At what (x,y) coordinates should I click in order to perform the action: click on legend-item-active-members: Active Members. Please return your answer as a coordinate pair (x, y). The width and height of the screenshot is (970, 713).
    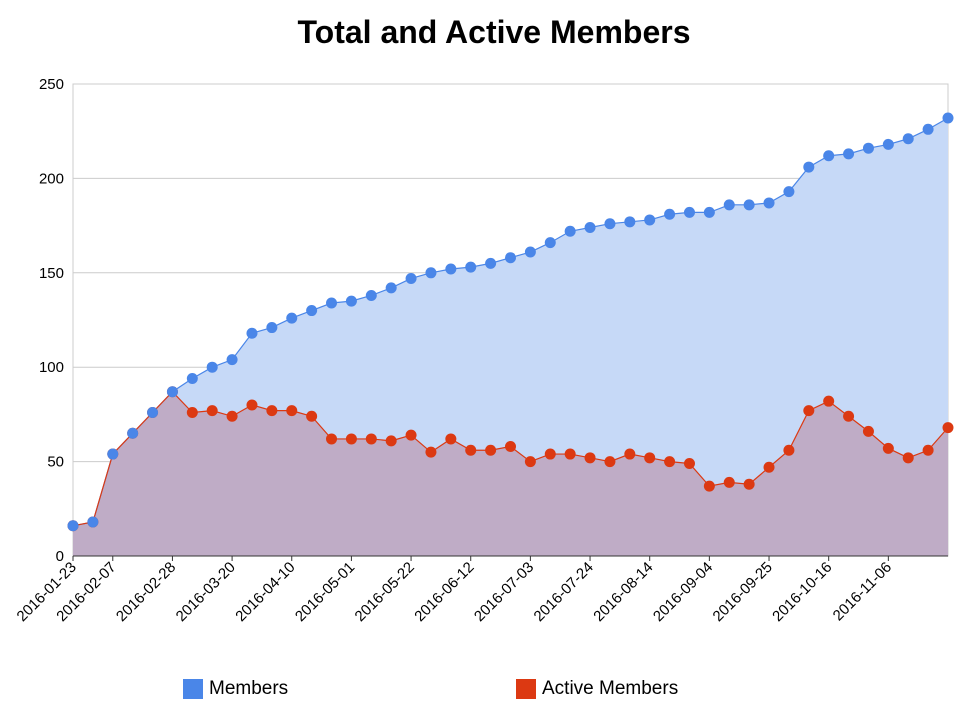
    Looking at the image, I should click on (597, 689).